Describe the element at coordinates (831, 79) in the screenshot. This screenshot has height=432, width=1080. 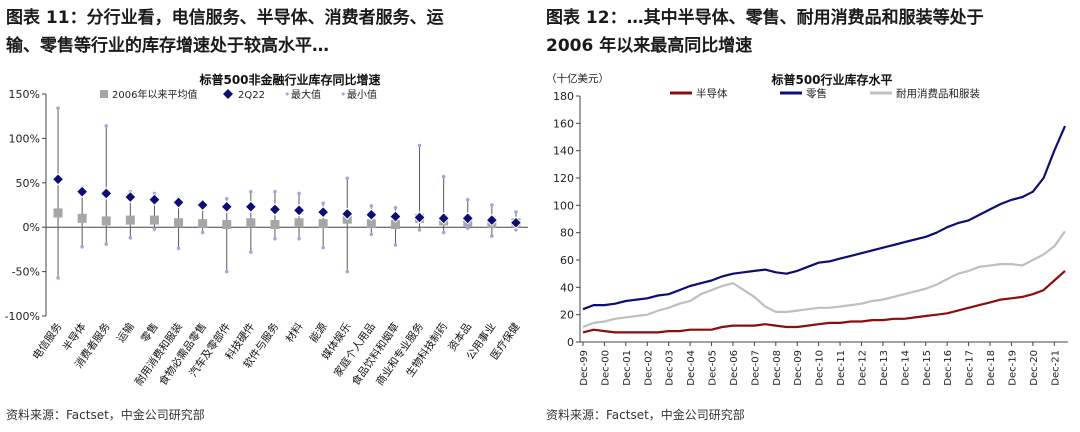
I see `right-chart-title: 标普500行业库存水平` at that location.